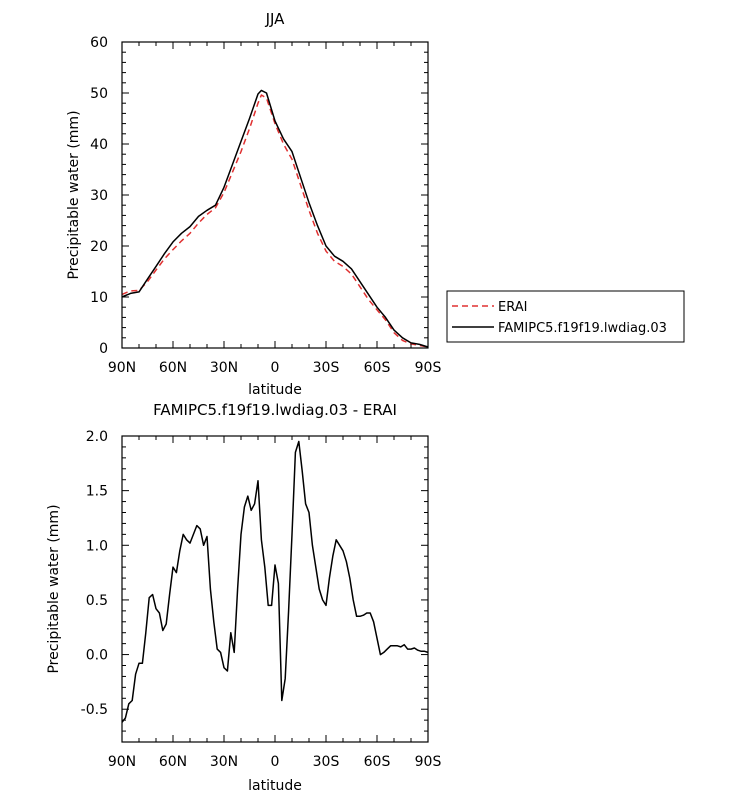  I want to click on y-tick-label: -0.5, so click(94, 710).